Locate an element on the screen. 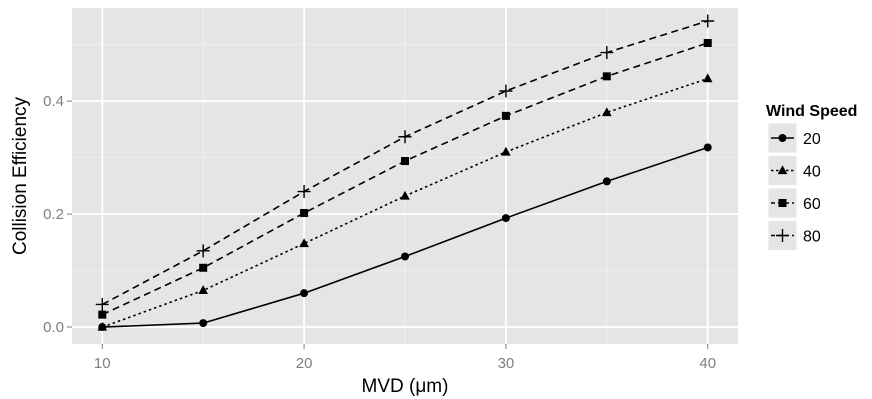 The height and width of the screenshot is (399, 872). x-tick-label: 10 is located at coordinates (102, 363).